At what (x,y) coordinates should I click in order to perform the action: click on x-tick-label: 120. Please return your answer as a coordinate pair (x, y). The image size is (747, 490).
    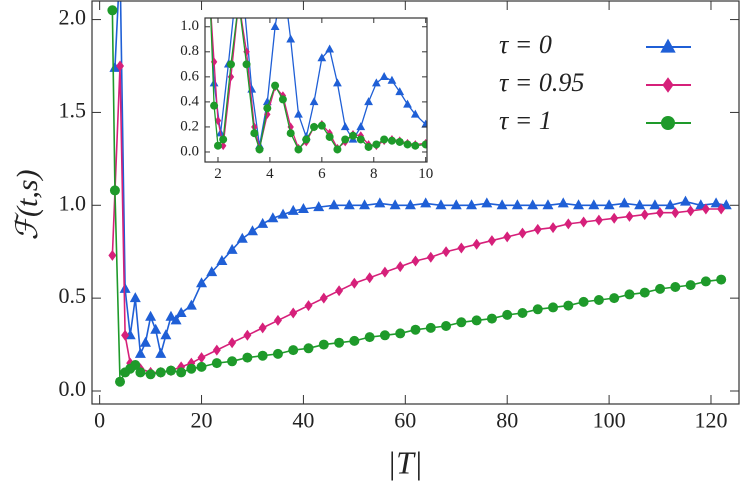
    Looking at the image, I should click on (710, 420).